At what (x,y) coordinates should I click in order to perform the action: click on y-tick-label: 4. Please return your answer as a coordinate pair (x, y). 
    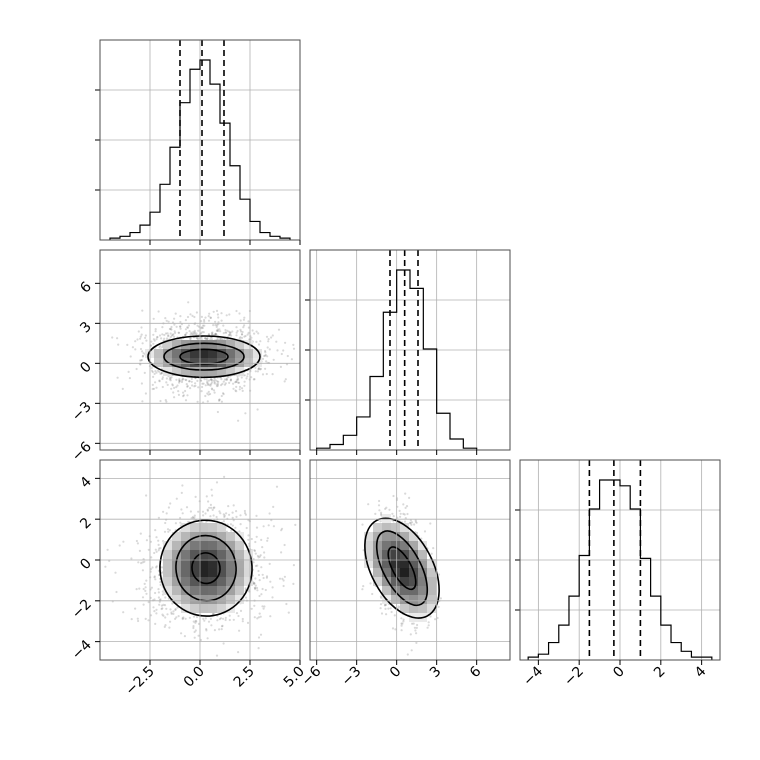
    Looking at the image, I should click on (86, 483).